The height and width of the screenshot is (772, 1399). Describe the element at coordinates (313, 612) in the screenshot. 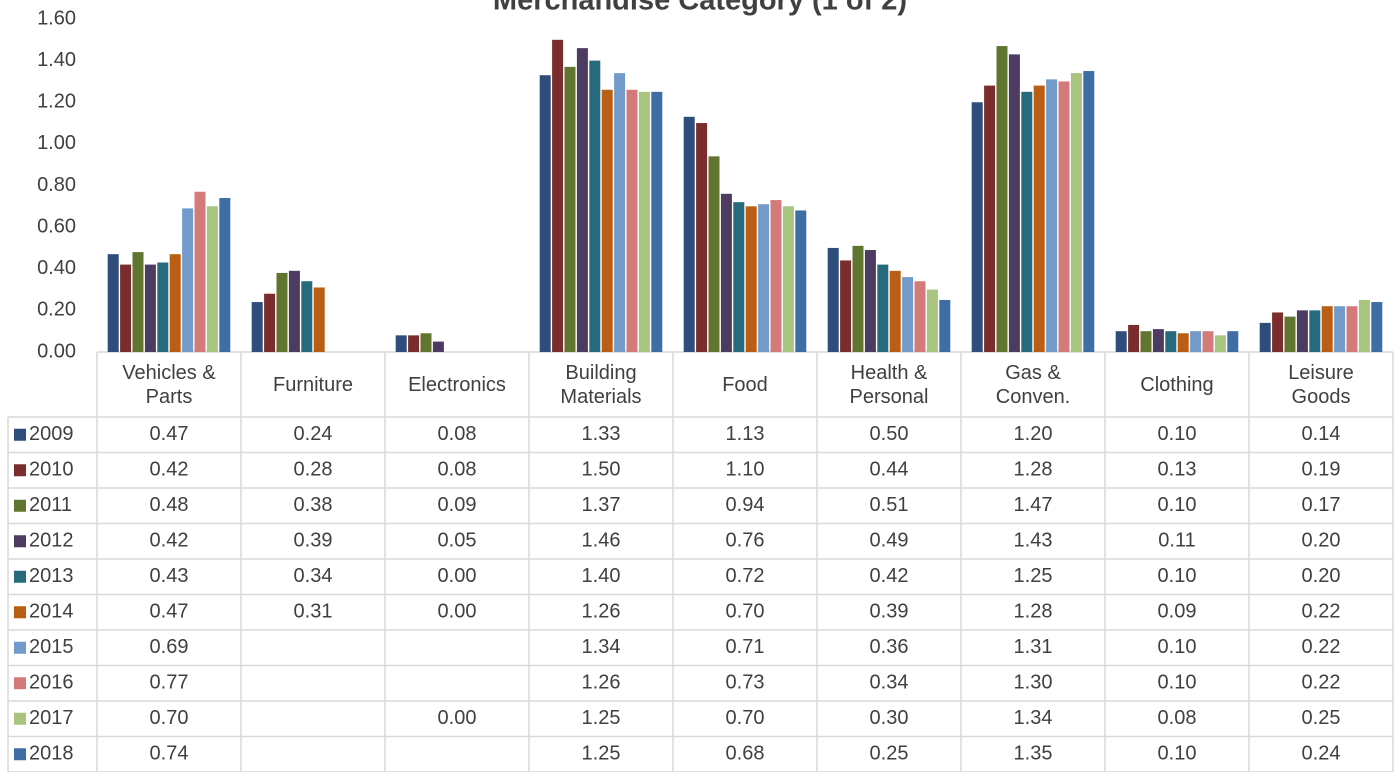

I see `table-value: 0.31` at that location.